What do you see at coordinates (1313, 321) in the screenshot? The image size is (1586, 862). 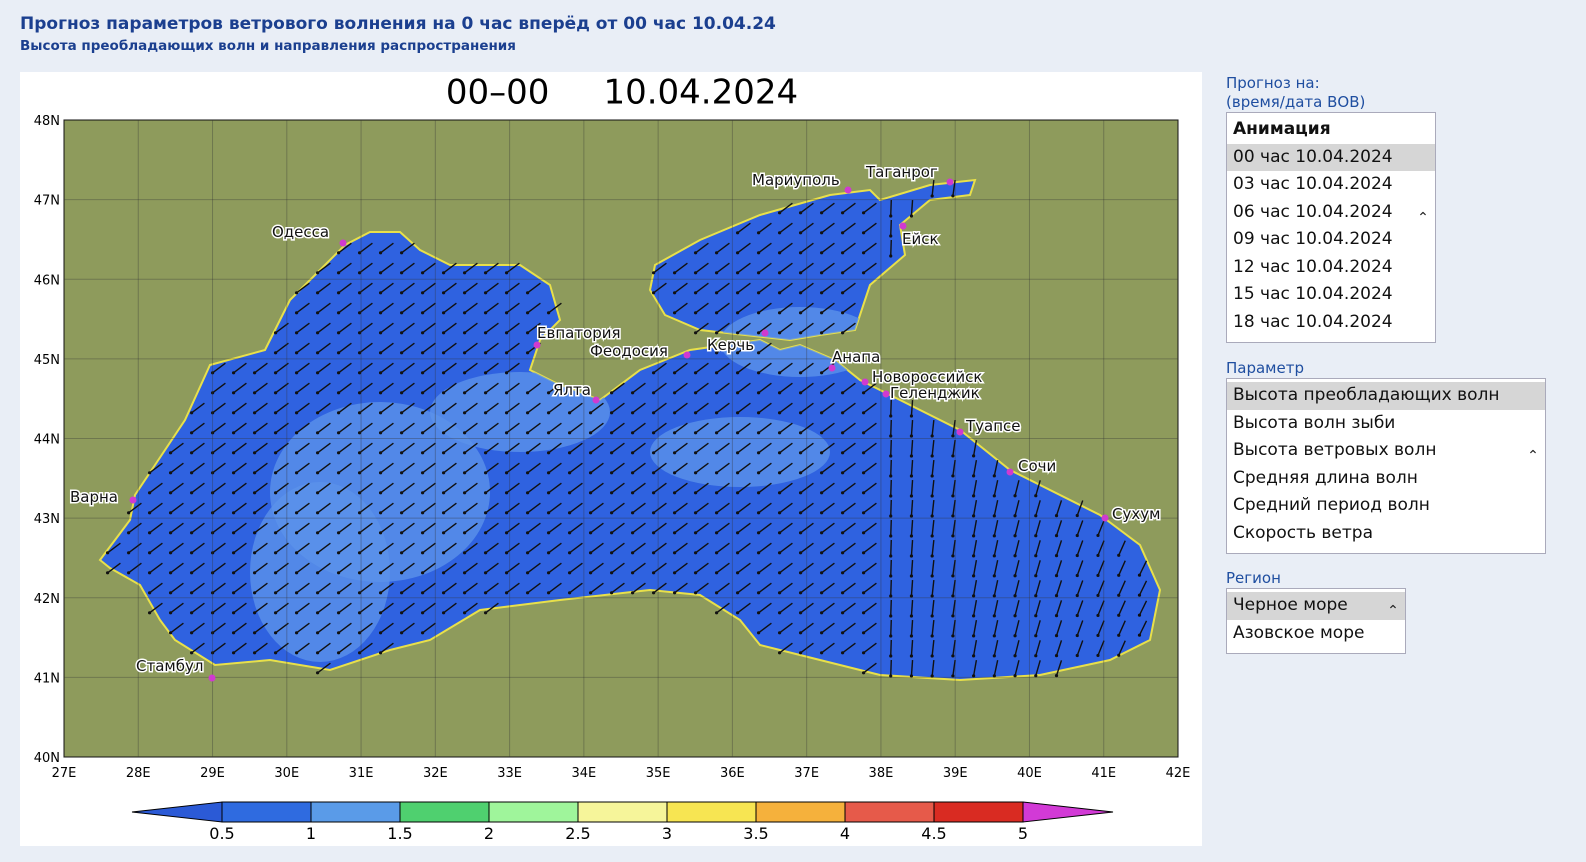 I see `list-option: 18 час 10.04.2024` at bounding box center [1313, 321].